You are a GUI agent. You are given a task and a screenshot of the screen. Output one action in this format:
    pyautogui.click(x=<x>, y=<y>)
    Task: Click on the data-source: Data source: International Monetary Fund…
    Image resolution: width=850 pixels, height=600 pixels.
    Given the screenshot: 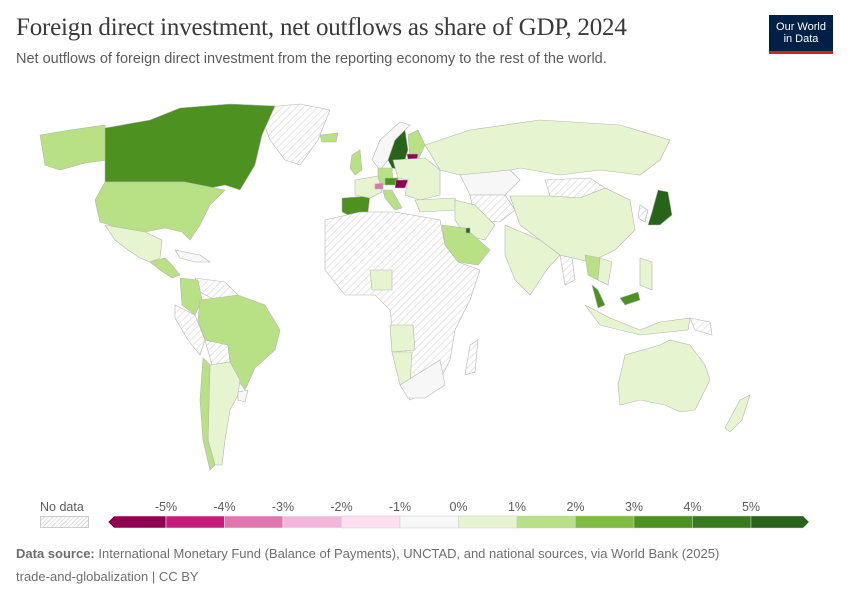 What is the action you would take?
    pyautogui.click(x=367, y=553)
    